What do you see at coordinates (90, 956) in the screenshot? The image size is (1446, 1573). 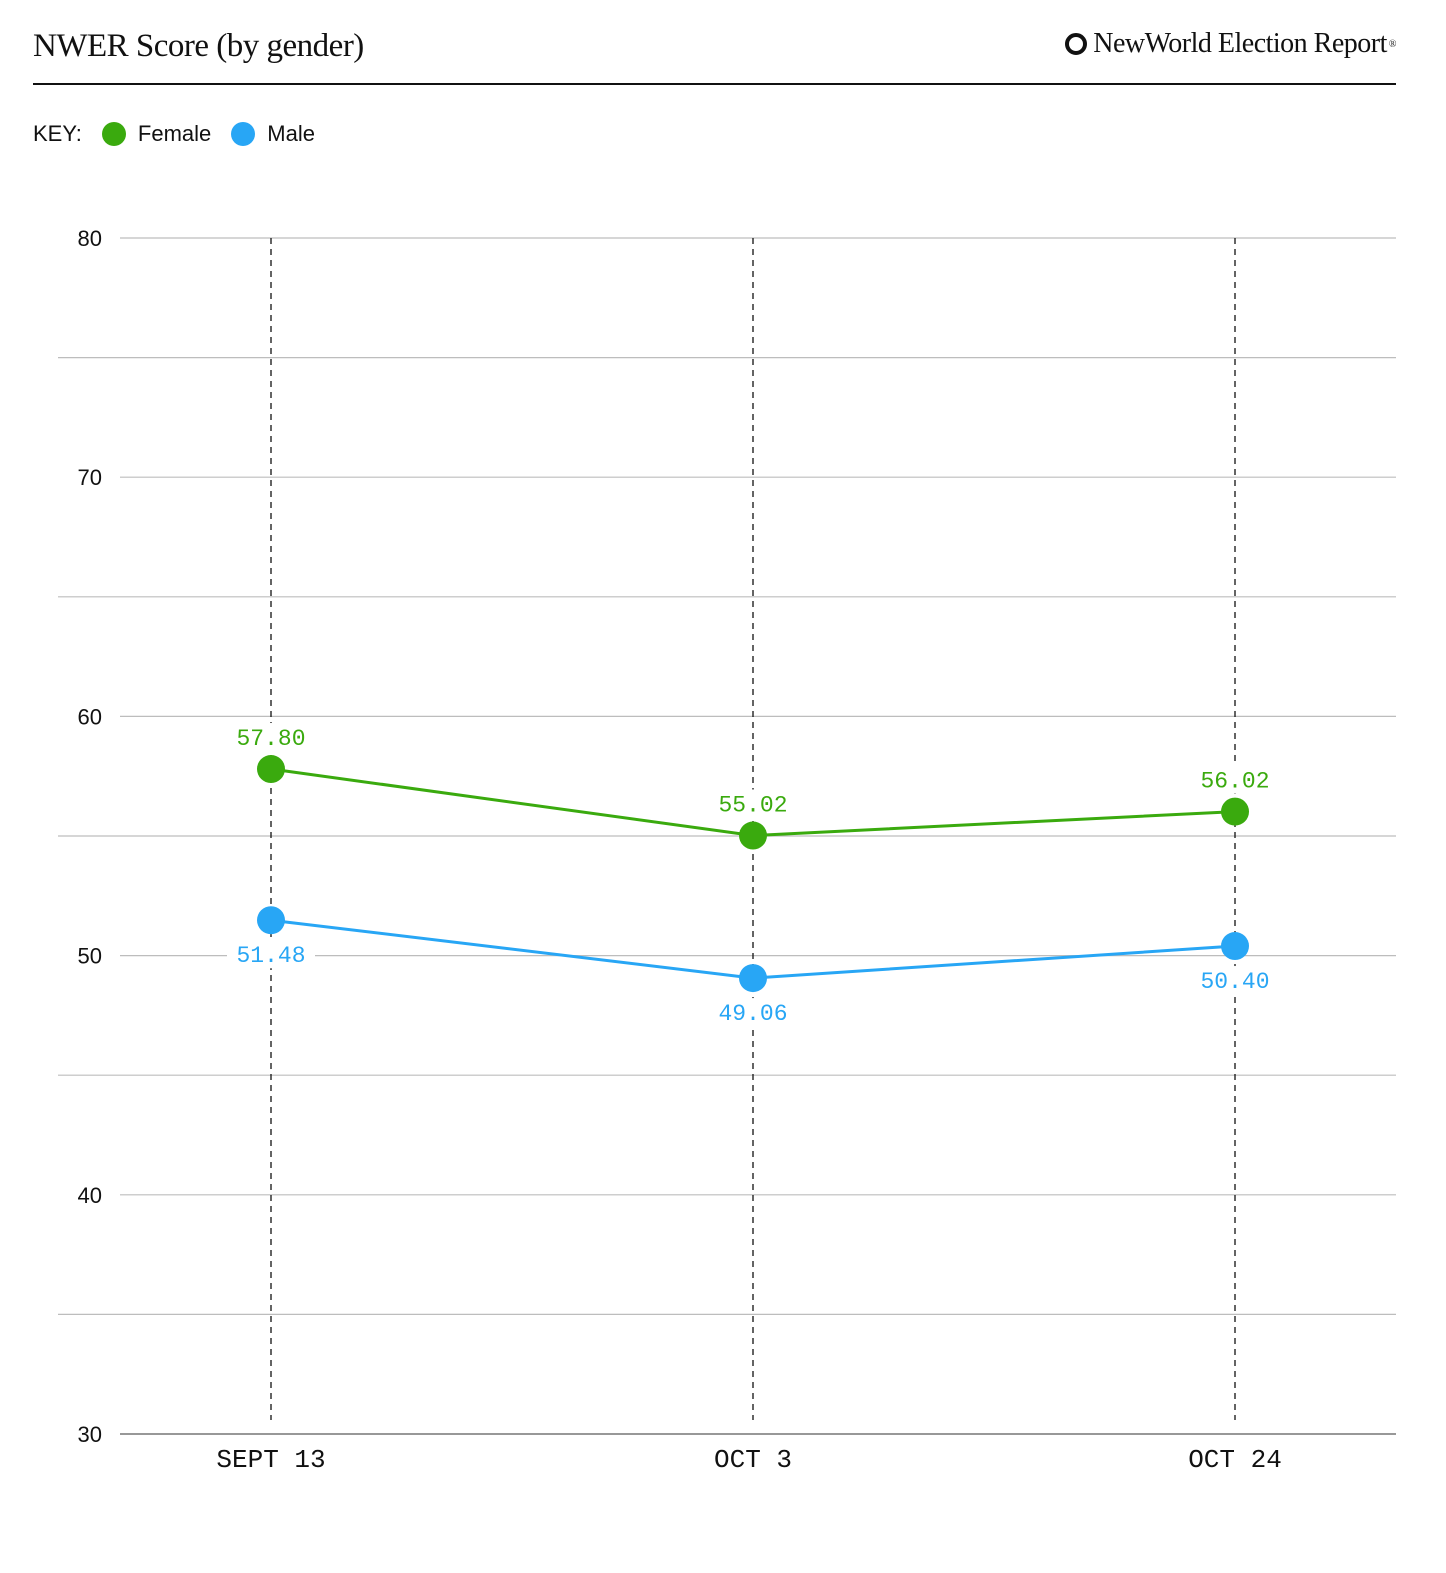 I see `y-tick-label: 50` at bounding box center [90, 956].